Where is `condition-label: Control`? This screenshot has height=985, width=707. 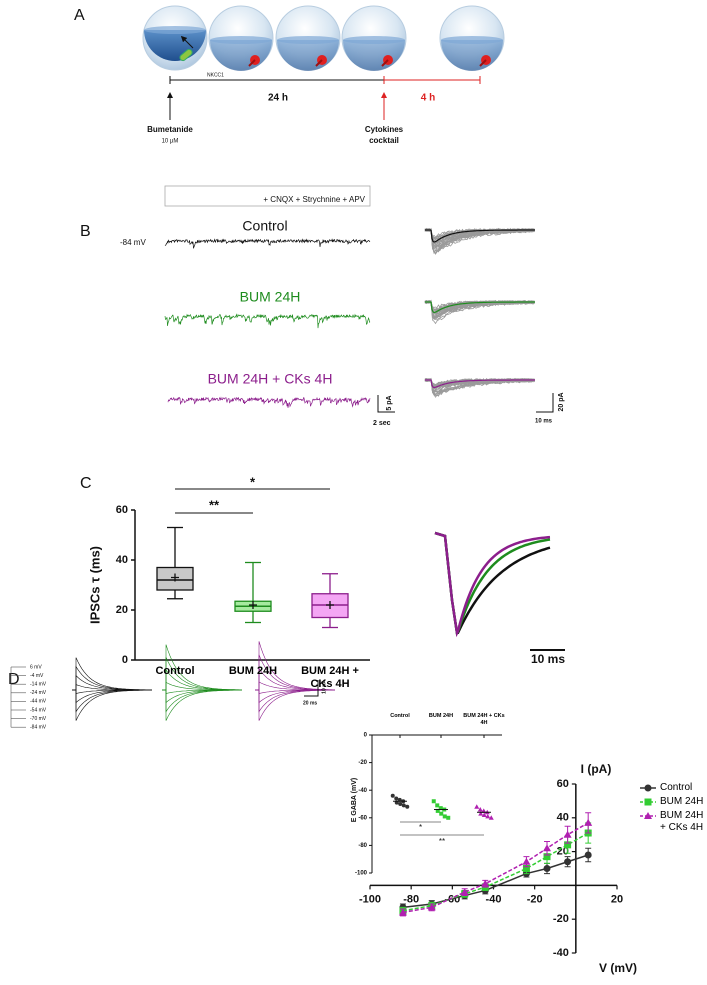 condition-label: Control is located at coordinates (264, 226).